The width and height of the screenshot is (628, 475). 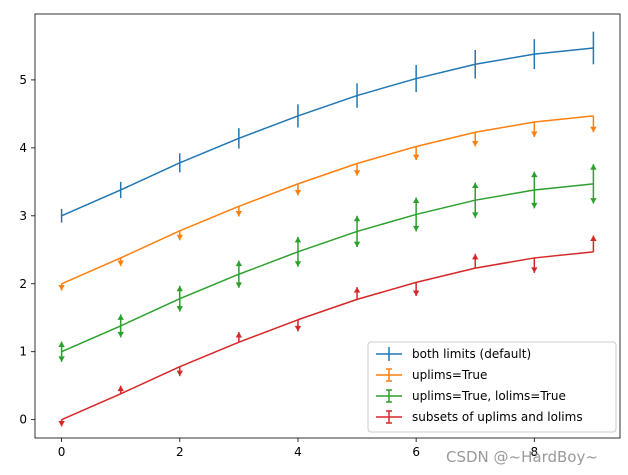 What do you see at coordinates (61, 288) in the screenshot?
I see `errorbar-1-0-arrow` at bounding box center [61, 288].